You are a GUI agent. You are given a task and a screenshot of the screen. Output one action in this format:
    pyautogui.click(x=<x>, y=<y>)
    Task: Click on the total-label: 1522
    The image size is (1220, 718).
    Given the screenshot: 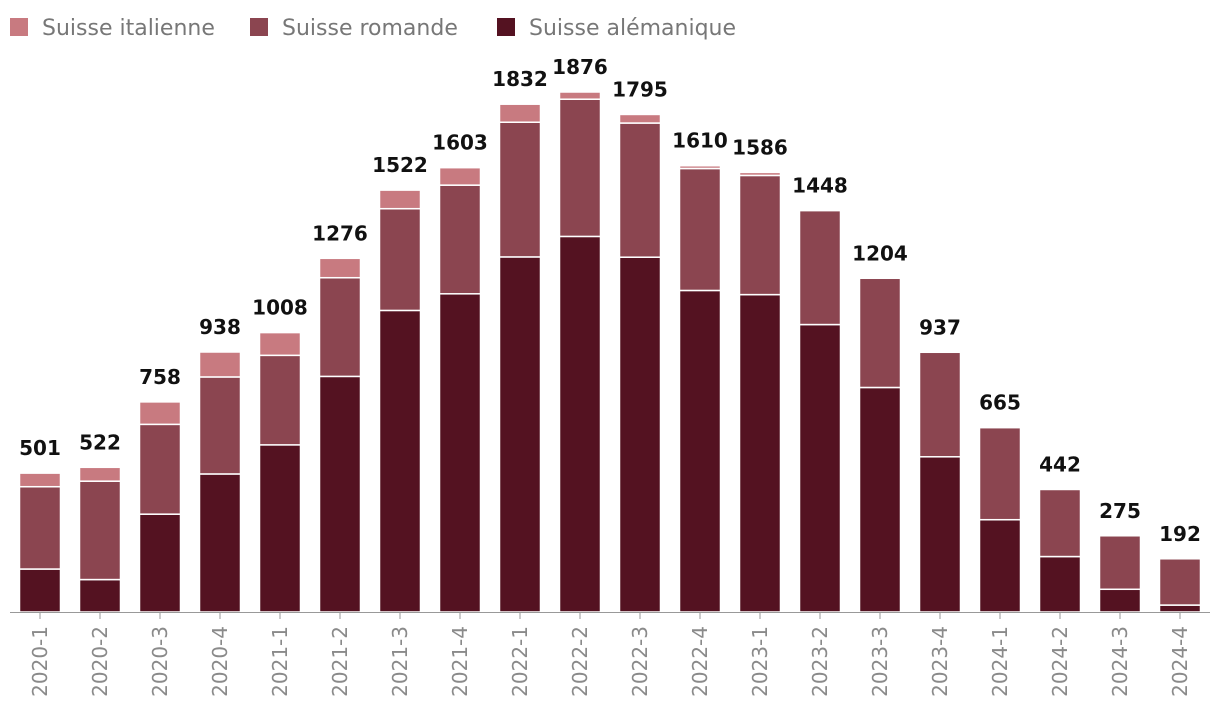 What is the action you would take?
    pyautogui.click(x=400, y=165)
    